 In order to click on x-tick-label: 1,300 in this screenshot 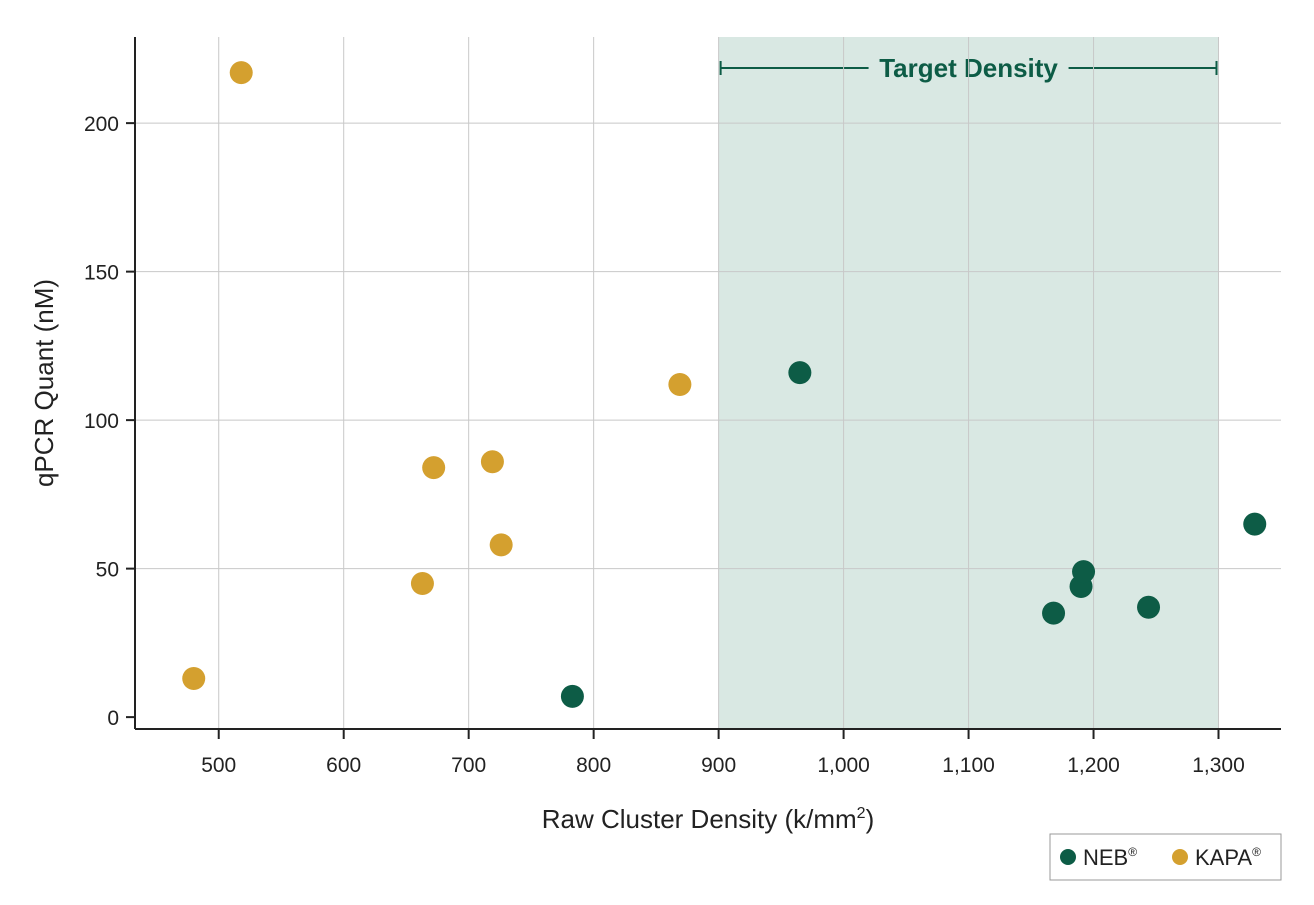, I will do `click(1218, 765)`.